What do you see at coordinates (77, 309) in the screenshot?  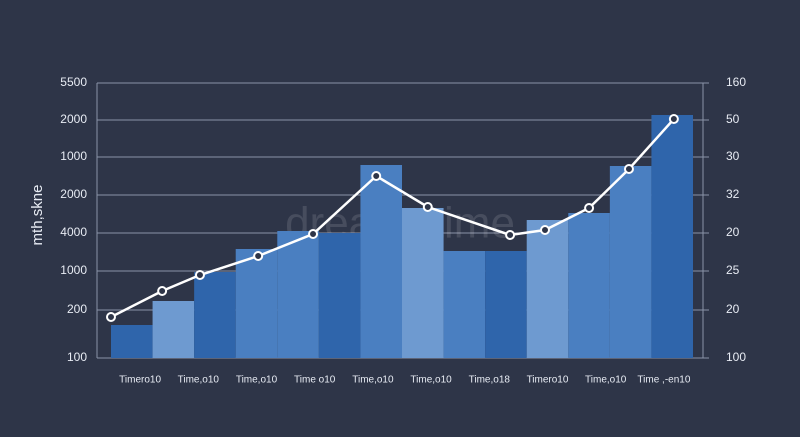 I see `y-tick-label: 200` at bounding box center [77, 309].